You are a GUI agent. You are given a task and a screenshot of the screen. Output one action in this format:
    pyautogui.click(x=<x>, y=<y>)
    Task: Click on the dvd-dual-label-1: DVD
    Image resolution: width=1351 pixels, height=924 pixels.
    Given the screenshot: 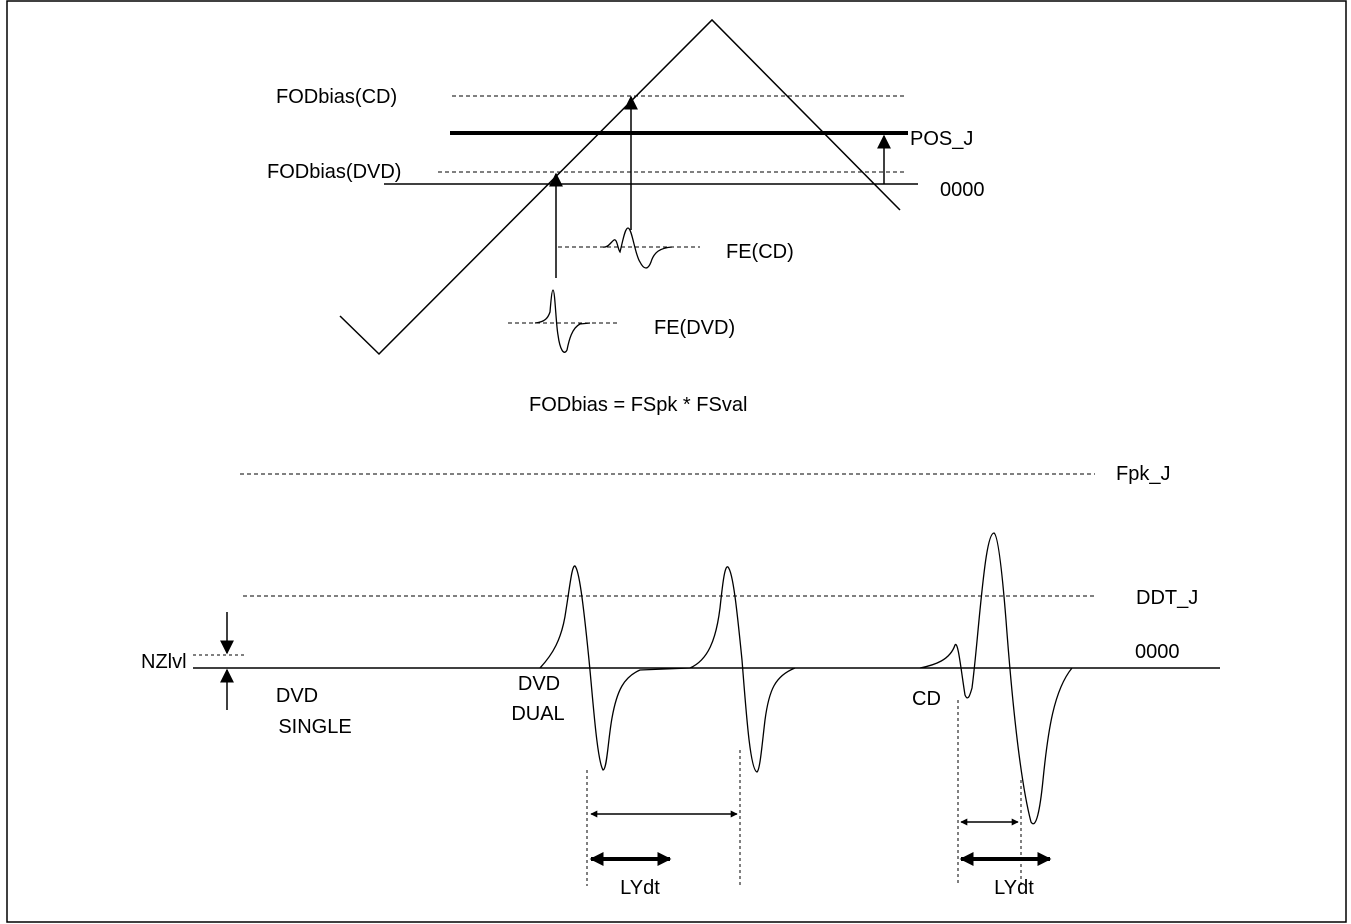 What is the action you would take?
    pyautogui.click(x=539, y=684)
    